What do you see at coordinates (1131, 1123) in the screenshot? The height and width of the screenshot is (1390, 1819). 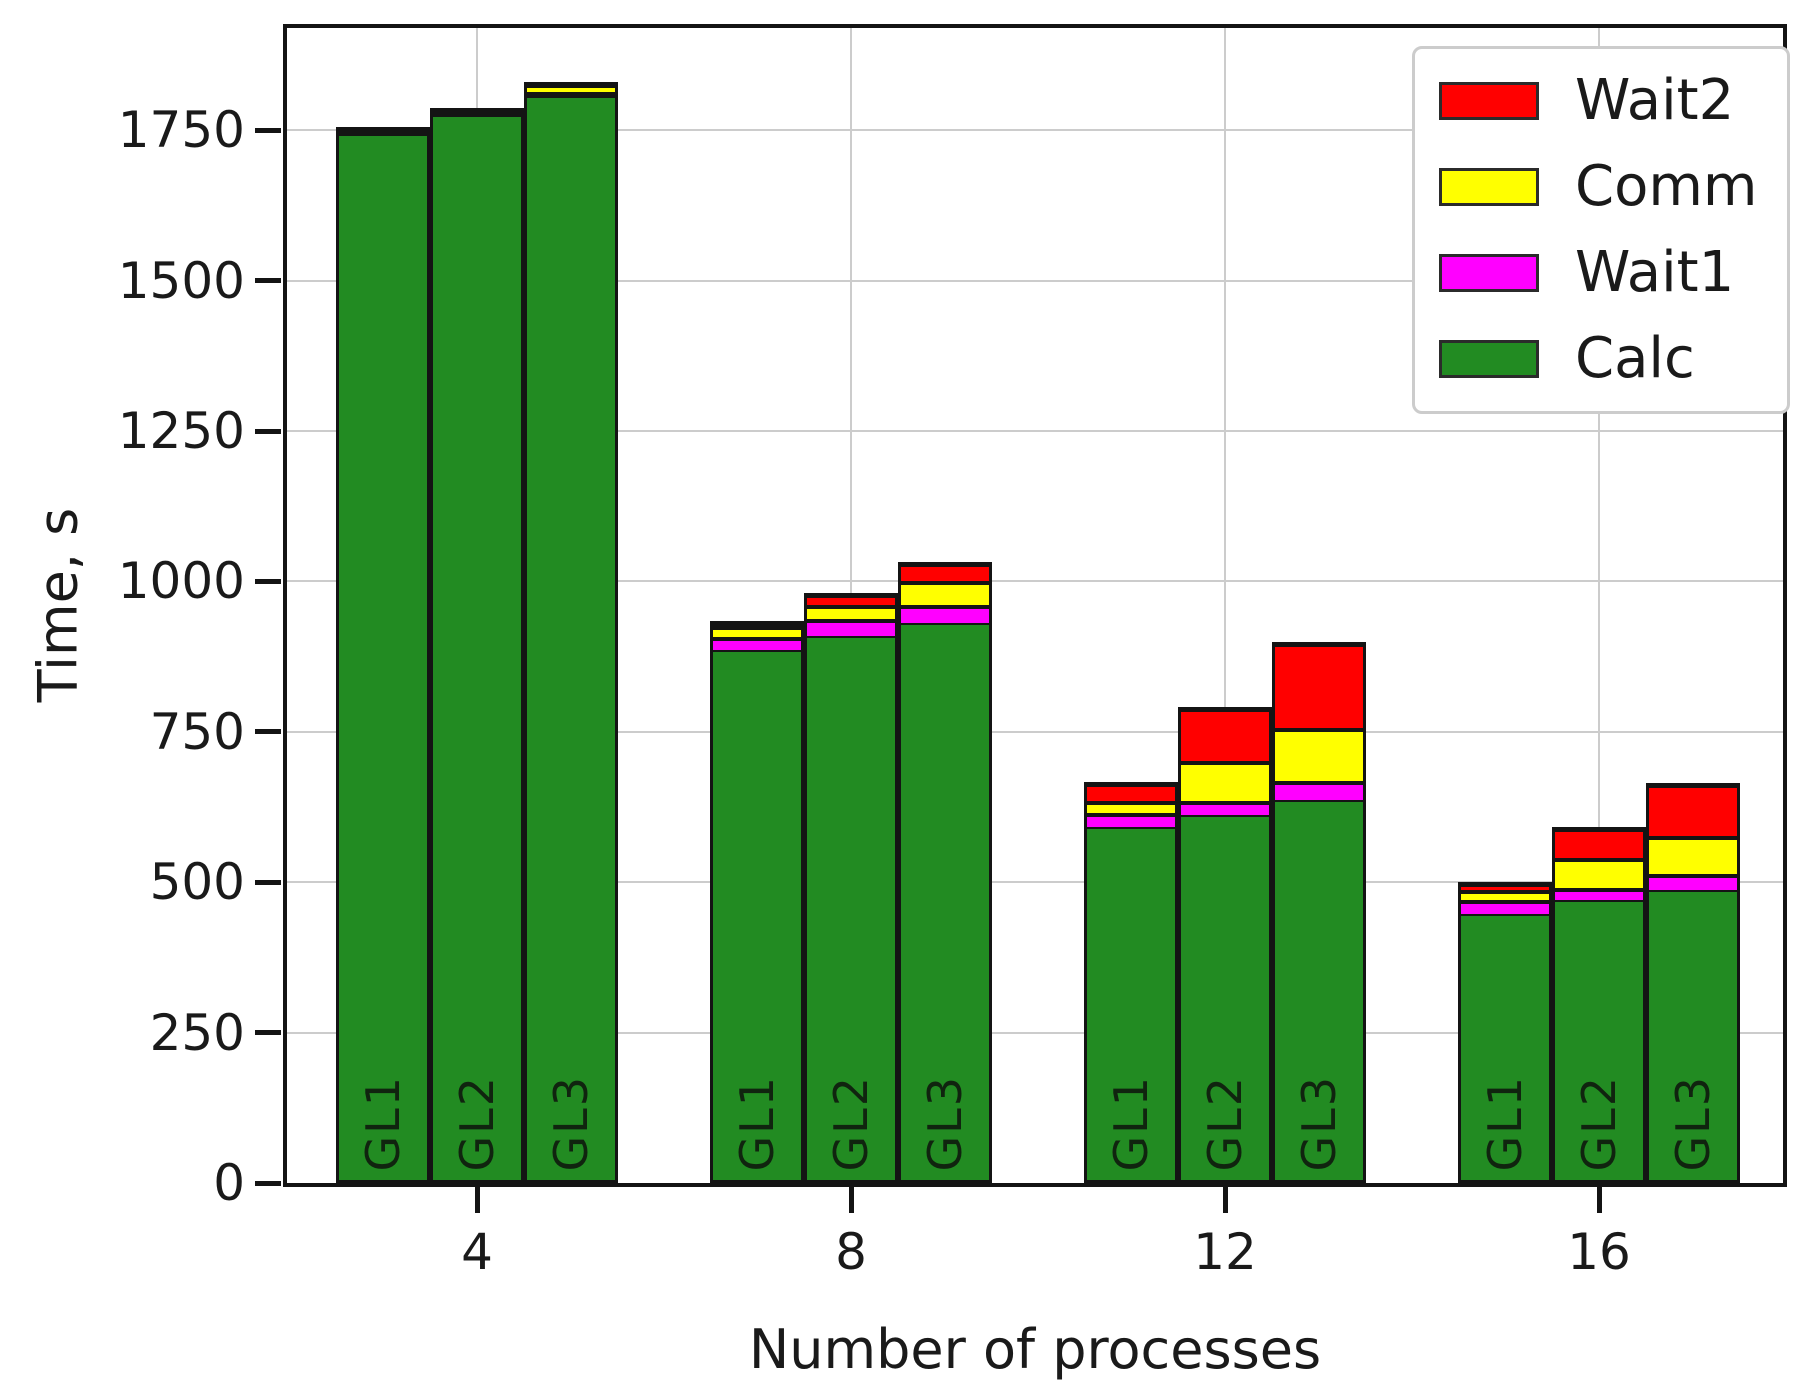 I see `bar-label-12-GL1: GL1` at bounding box center [1131, 1123].